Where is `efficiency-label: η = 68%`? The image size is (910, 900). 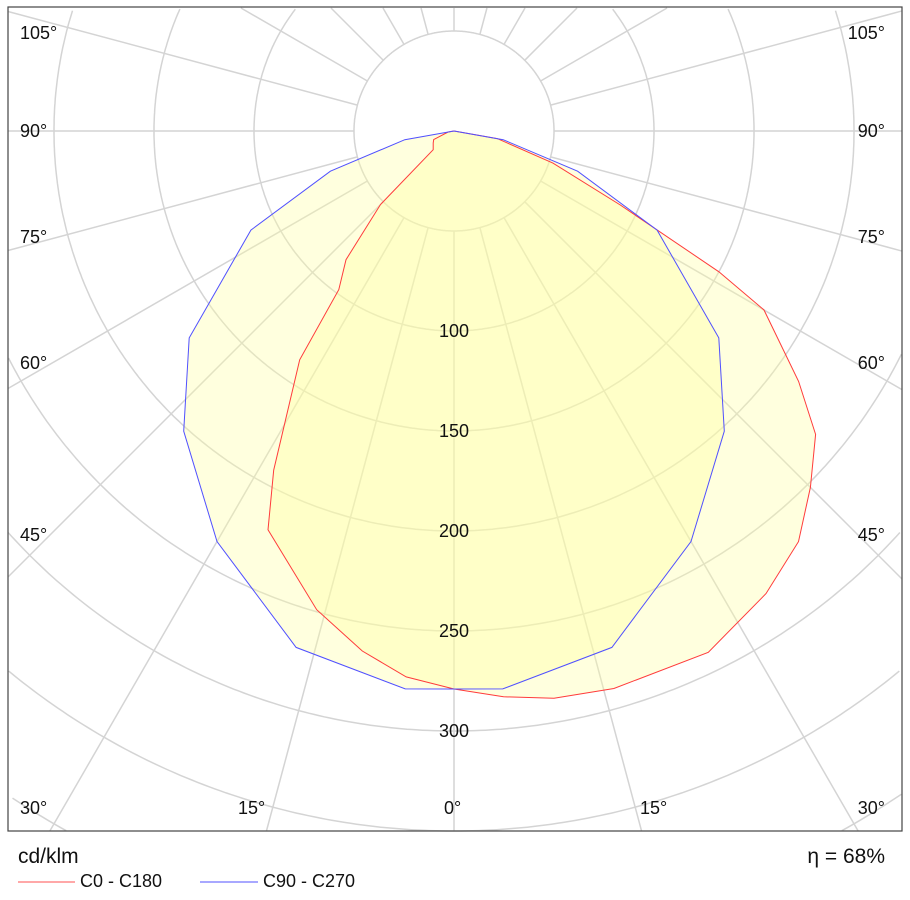 efficiency-label: η = 68% is located at coordinates (846, 856).